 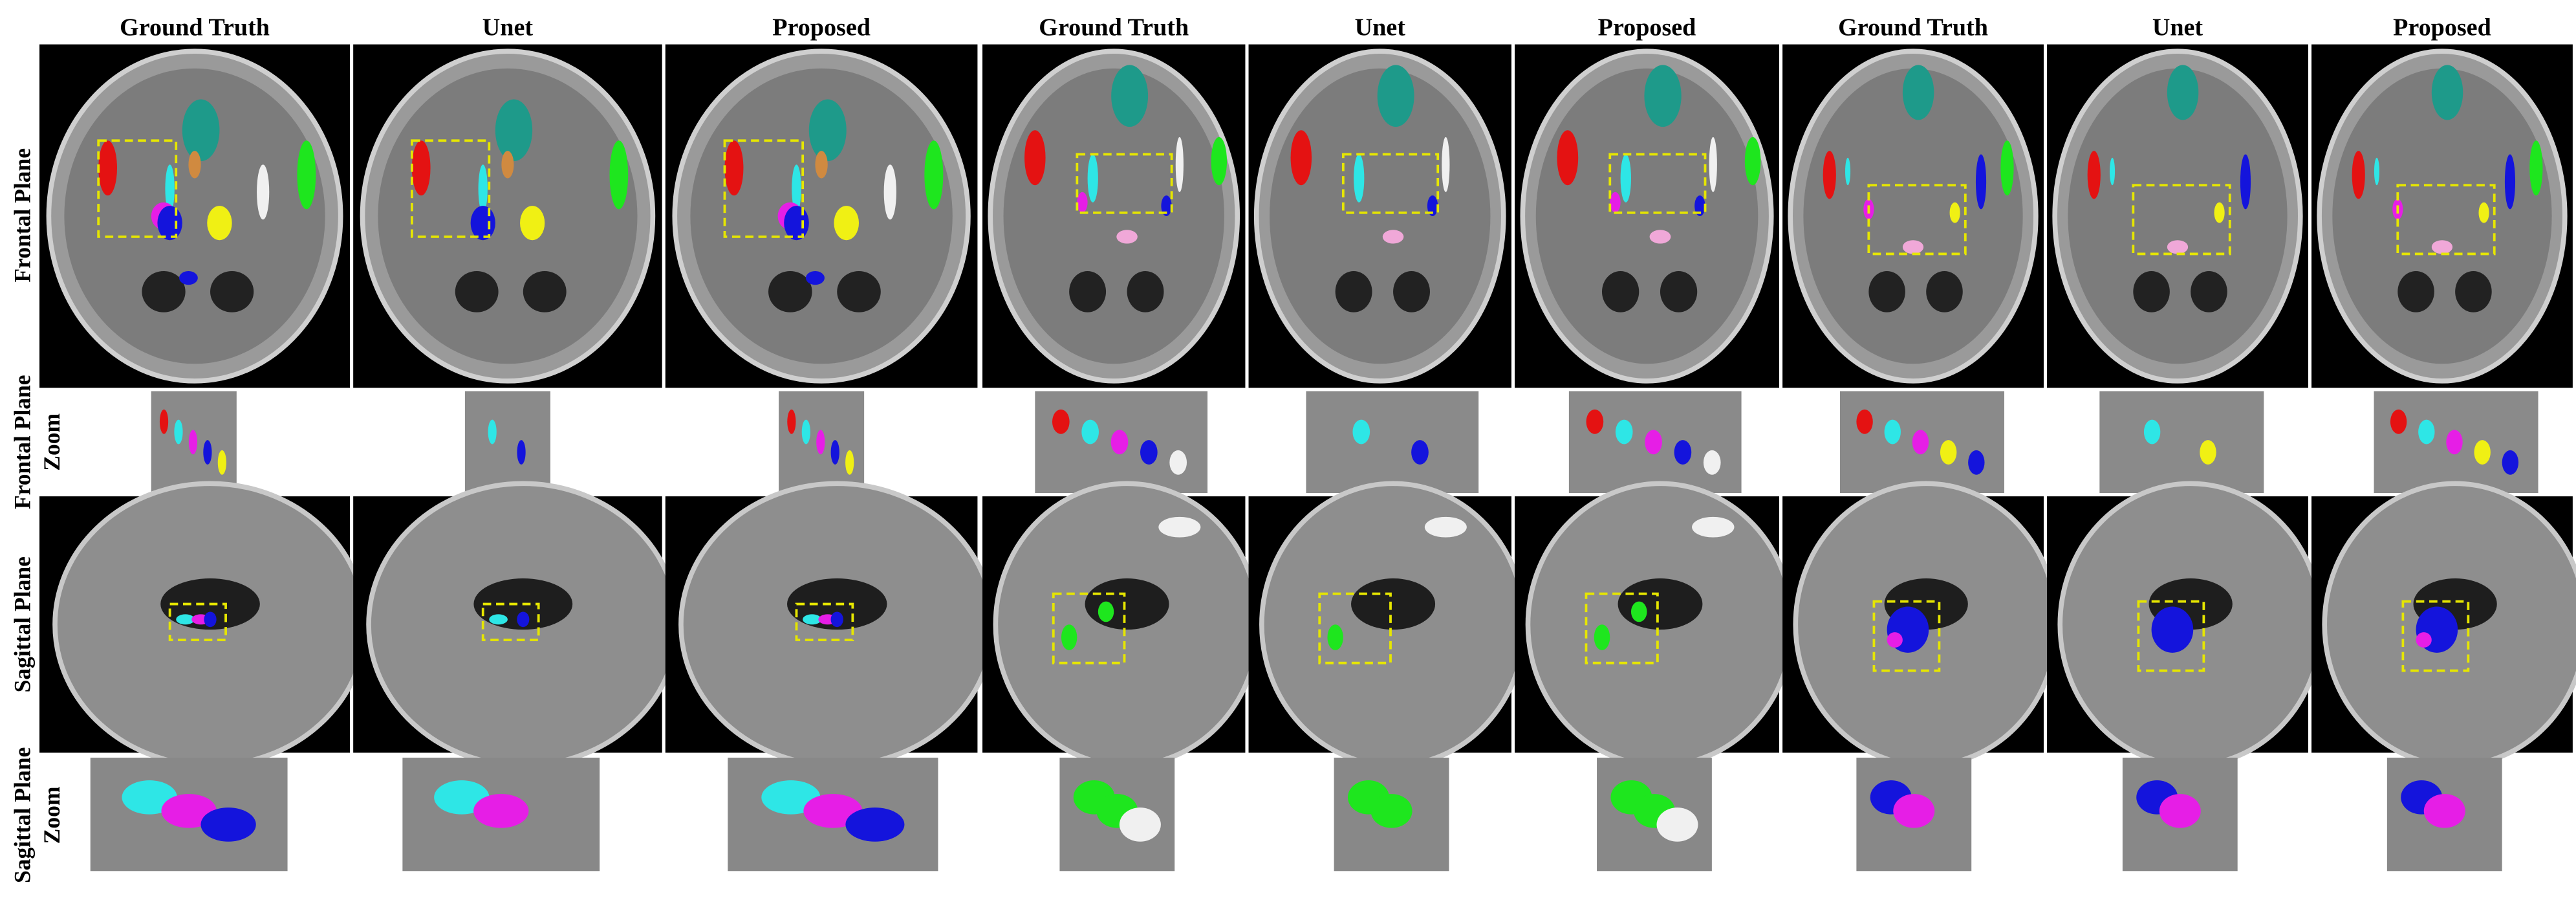 I want to click on column-header: Ground Truth, so click(x=1913, y=27).